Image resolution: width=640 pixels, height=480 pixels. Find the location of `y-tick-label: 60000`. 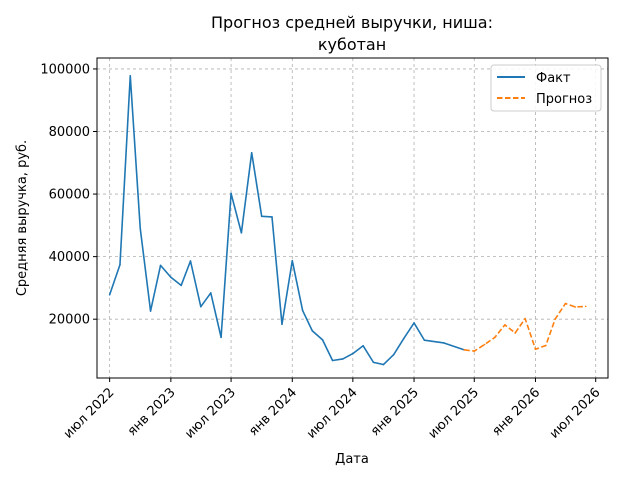

y-tick-label: 60000 is located at coordinates (69, 195).